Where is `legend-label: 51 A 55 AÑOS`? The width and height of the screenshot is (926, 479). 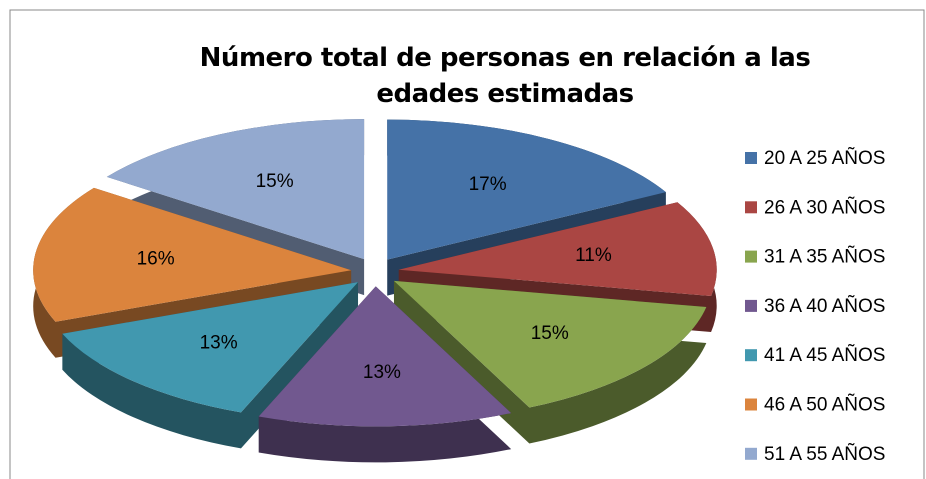
legend-label: 51 A 55 AÑOS is located at coordinates (824, 454).